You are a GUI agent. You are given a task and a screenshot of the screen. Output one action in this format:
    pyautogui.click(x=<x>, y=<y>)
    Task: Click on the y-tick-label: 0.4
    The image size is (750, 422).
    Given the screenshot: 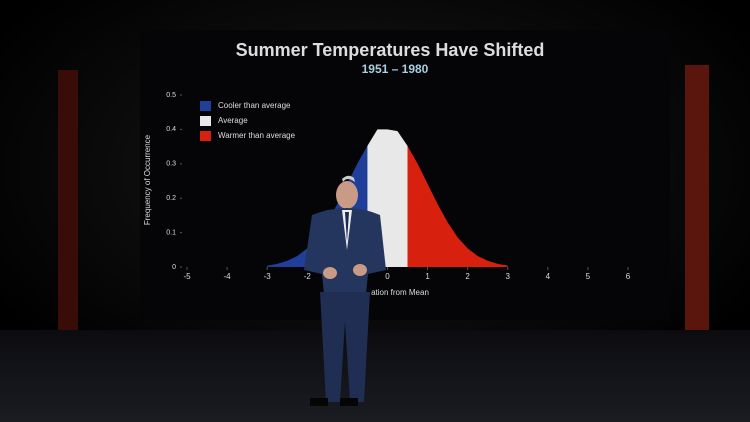 What is the action you would take?
    pyautogui.click(x=171, y=129)
    